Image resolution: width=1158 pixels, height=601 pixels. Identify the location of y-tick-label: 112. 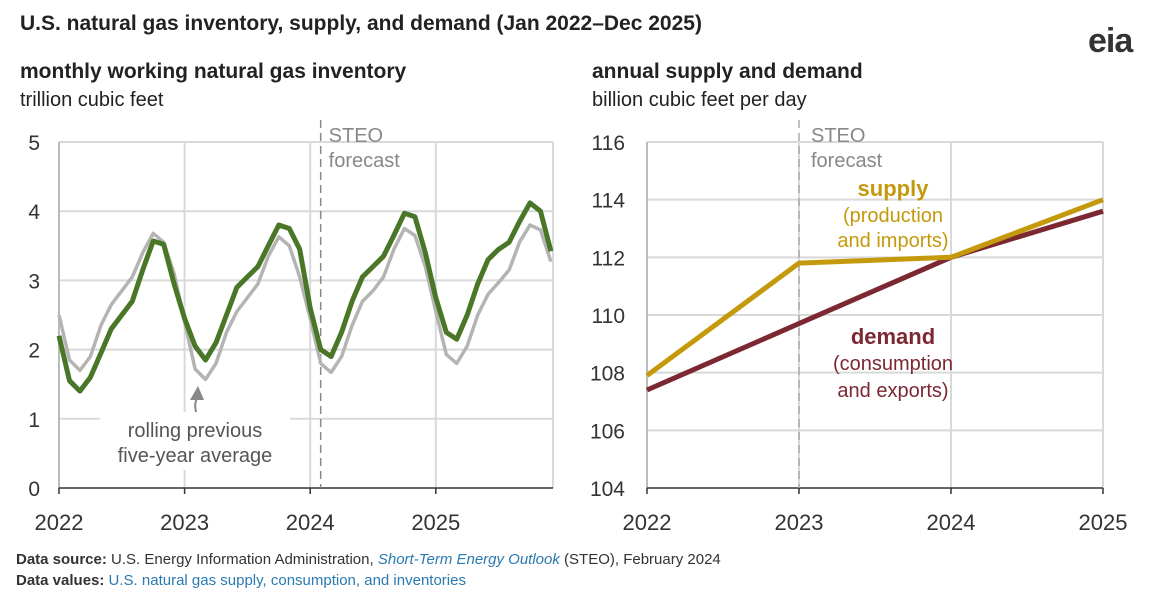
(608, 258).